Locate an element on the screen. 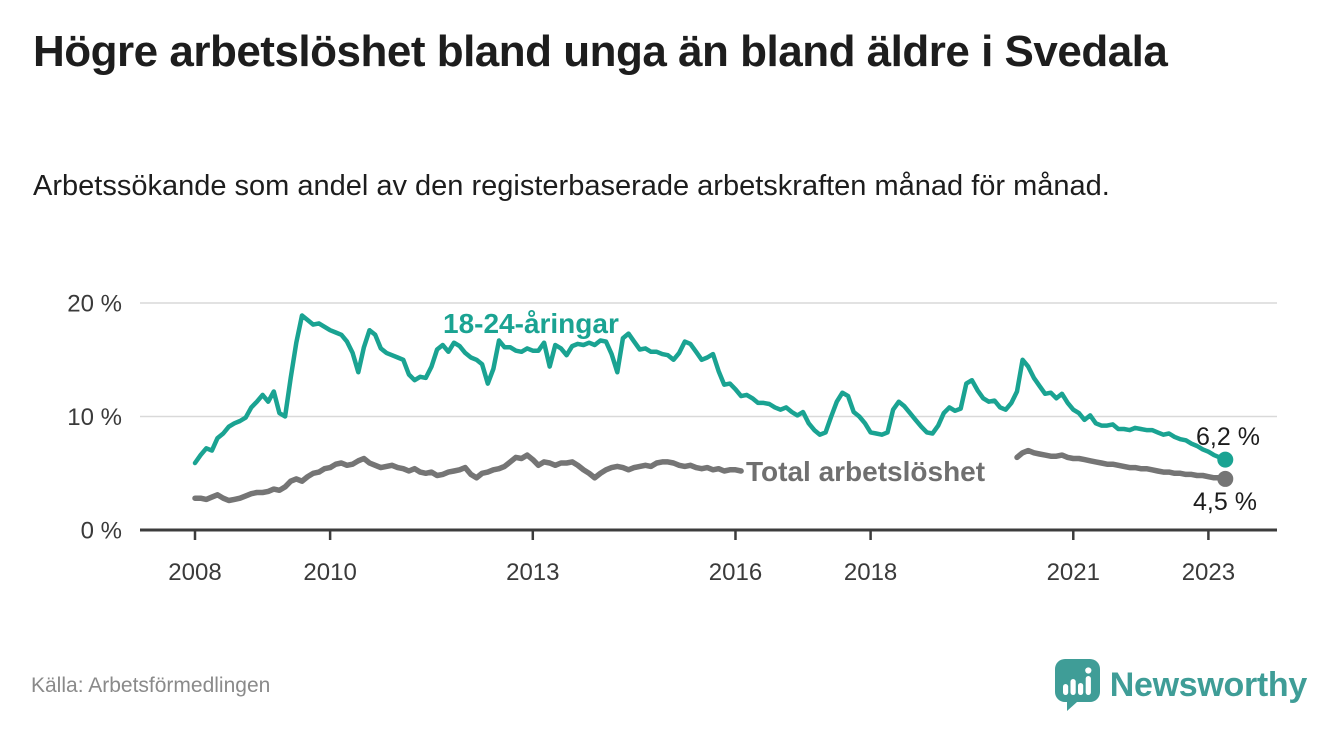 The height and width of the screenshot is (734, 1340). end-value-label-total: 4,5 % is located at coordinates (1225, 502).